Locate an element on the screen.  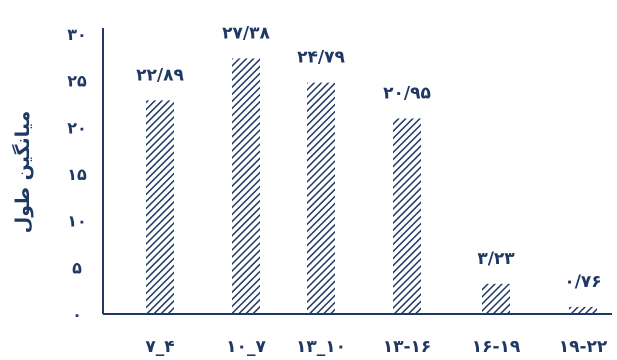
y-tick-label: ۲۵ is located at coordinates (77, 81).